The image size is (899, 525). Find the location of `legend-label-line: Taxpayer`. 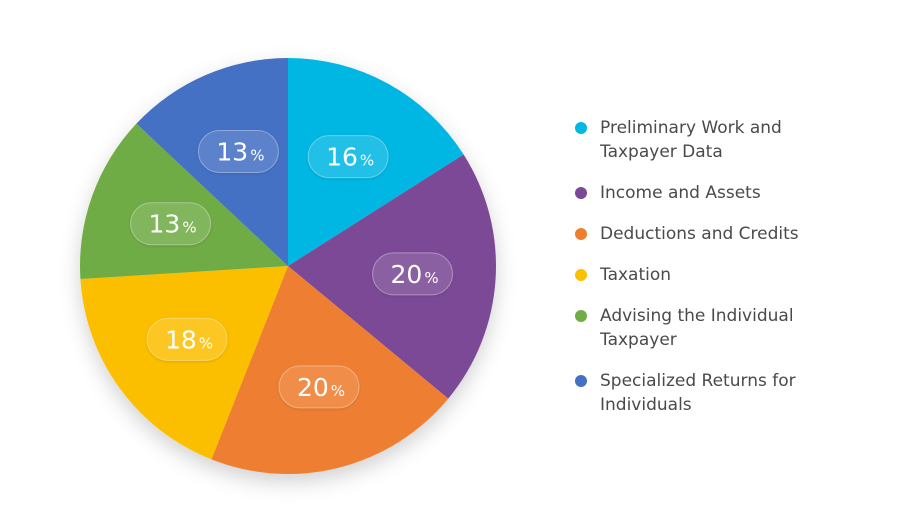

legend-label-line: Taxpayer is located at coordinates (638, 340).